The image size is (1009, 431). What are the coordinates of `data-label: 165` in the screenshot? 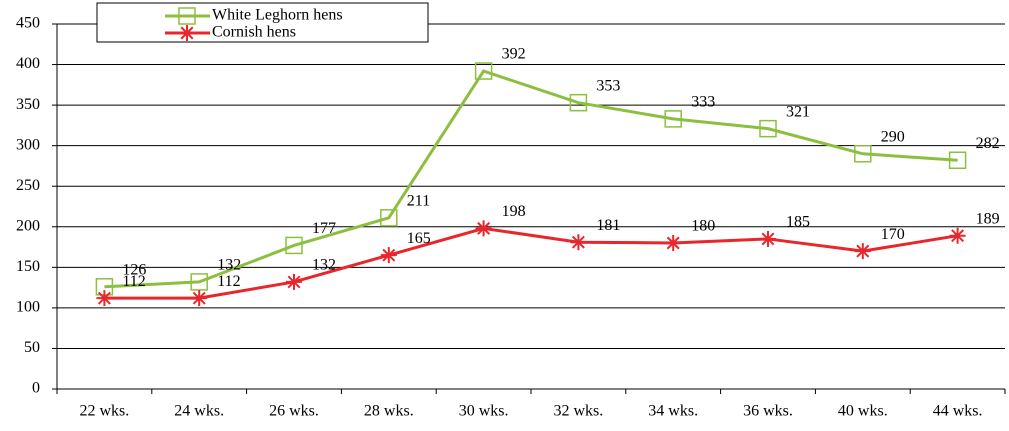 It's located at (419, 238).